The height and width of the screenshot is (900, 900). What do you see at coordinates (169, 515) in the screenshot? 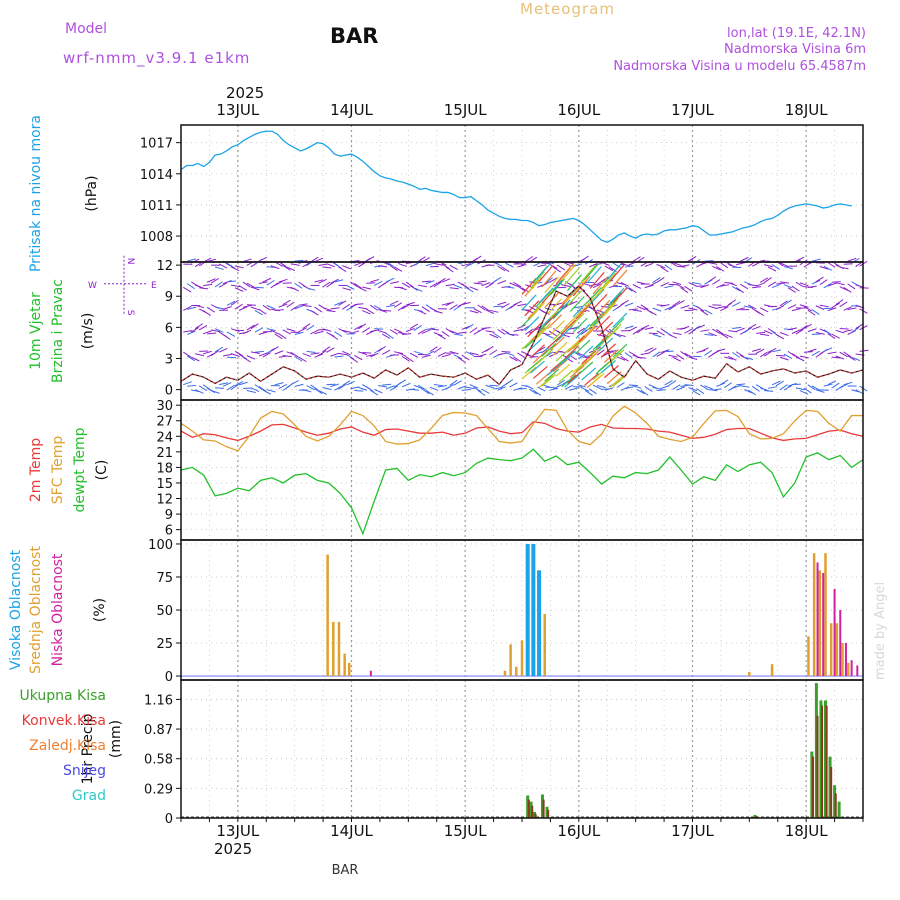
I see `y-tick-label: 9` at bounding box center [169, 515].